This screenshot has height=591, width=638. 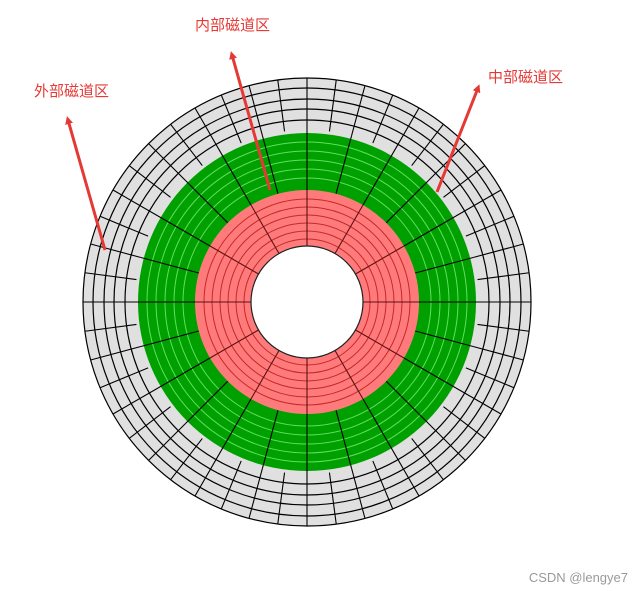 What do you see at coordinates (458, 138) in the screenshot?
I see `middle-zone-arrow` at bounding box center [458, 138].